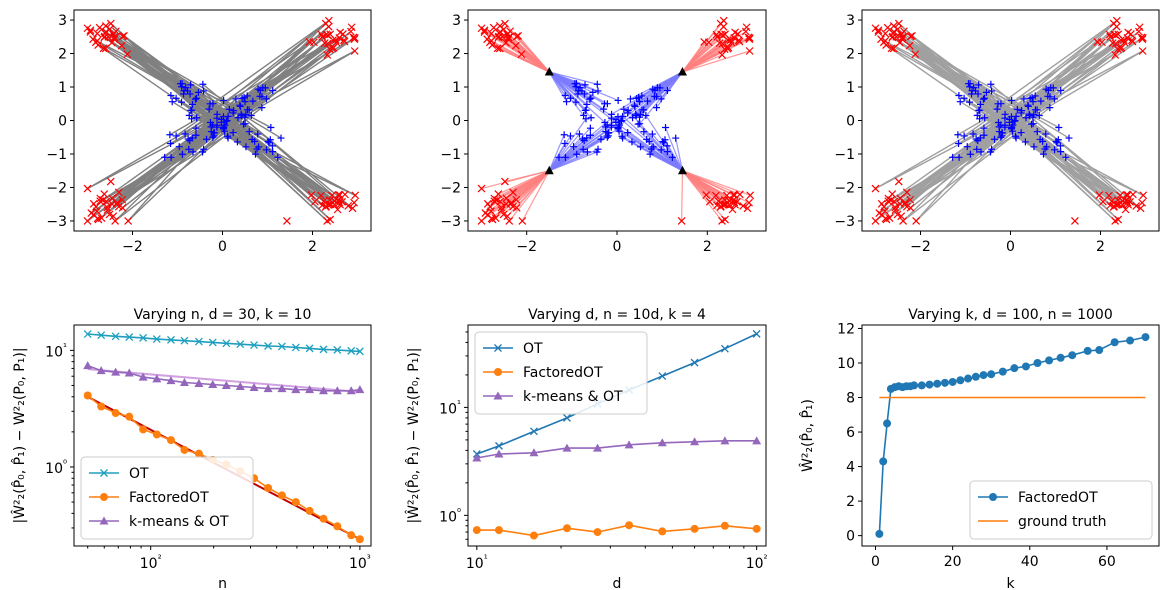 This screenshot has width=1164, height=590. What do you see at coordinates (450, 516) in the screenshot?
I see `y-tick-label: 10⁰` at bounding box center [450, 516].